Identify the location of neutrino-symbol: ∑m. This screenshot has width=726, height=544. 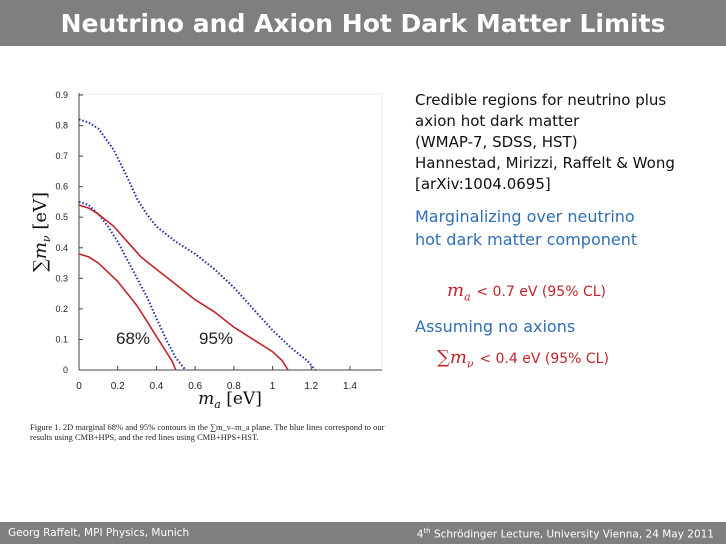
(452, 357).